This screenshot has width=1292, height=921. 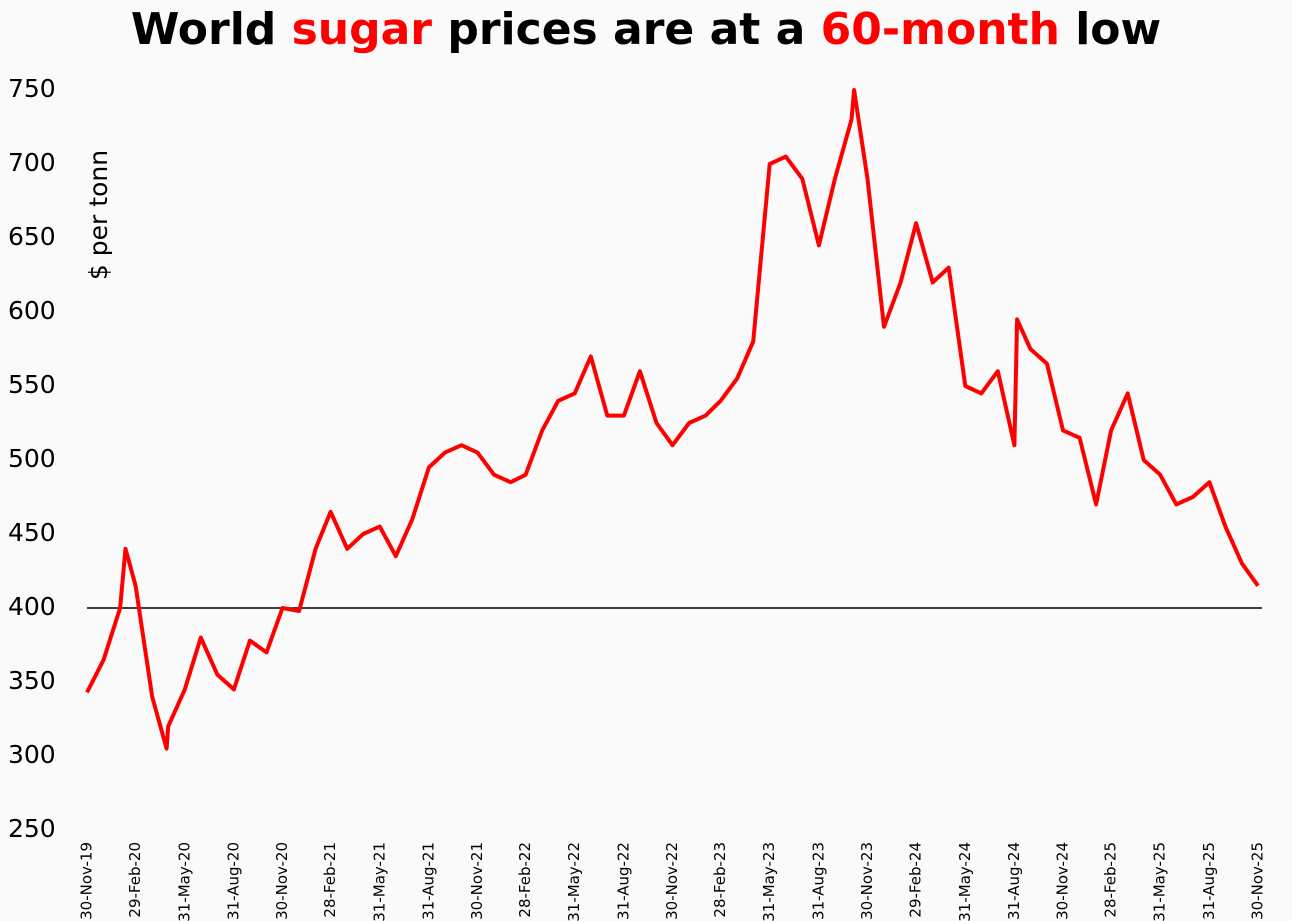 I want to click on x-tick-label: 28-Feb-22, so click(x=525, y=880).